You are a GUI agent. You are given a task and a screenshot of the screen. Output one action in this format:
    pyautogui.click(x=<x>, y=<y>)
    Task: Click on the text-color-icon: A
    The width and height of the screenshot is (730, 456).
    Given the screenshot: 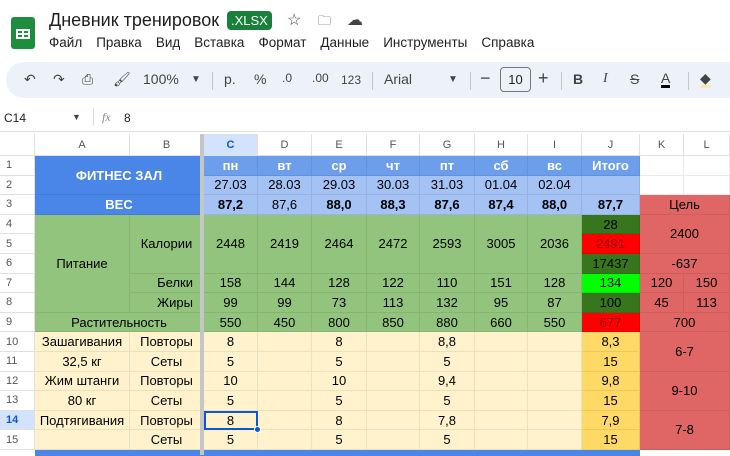 What is the action you would take?
    pyautogui.click(x=666, y=79)
    